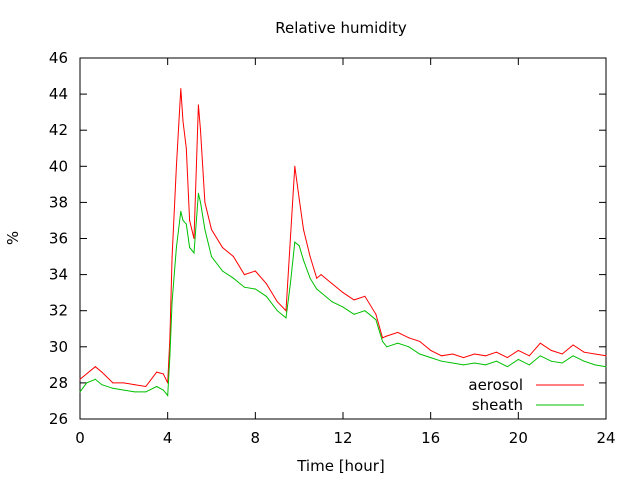  I want to click on chart-title: Relative humidity, so click(341, 28).